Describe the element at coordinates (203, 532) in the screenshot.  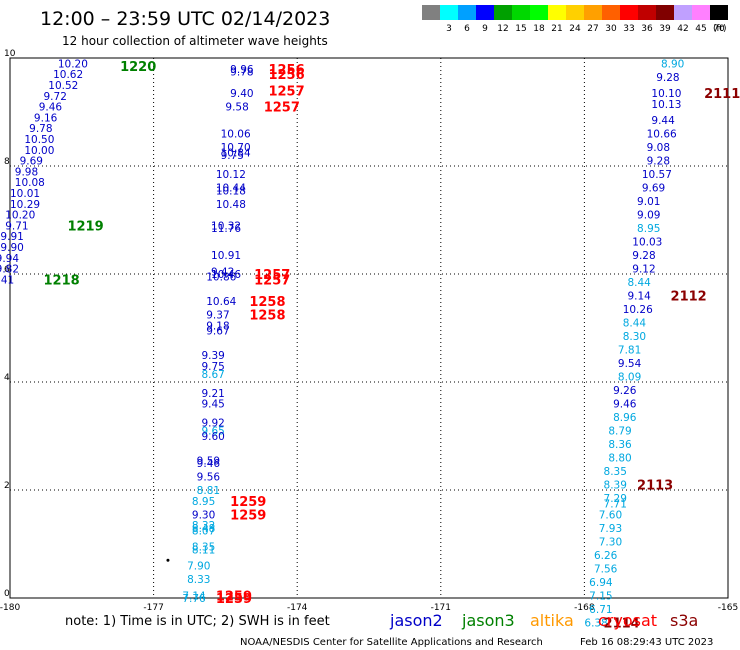
I see `wave-height-label: 8.07` at that location.